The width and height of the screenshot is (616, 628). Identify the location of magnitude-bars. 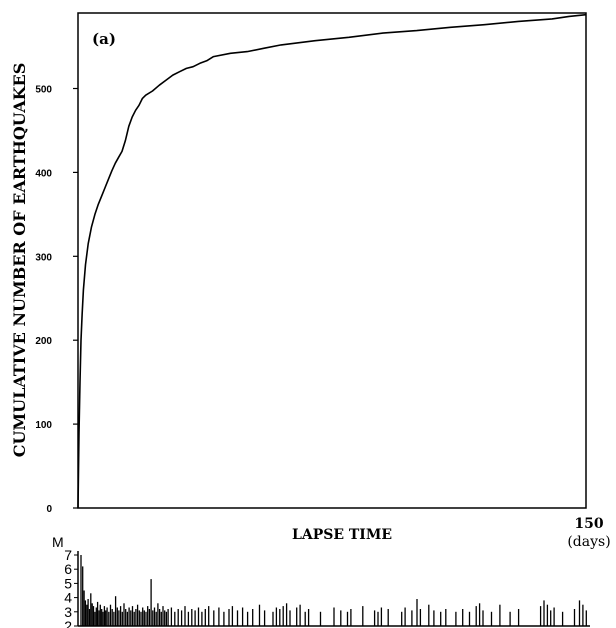
(333, 590).